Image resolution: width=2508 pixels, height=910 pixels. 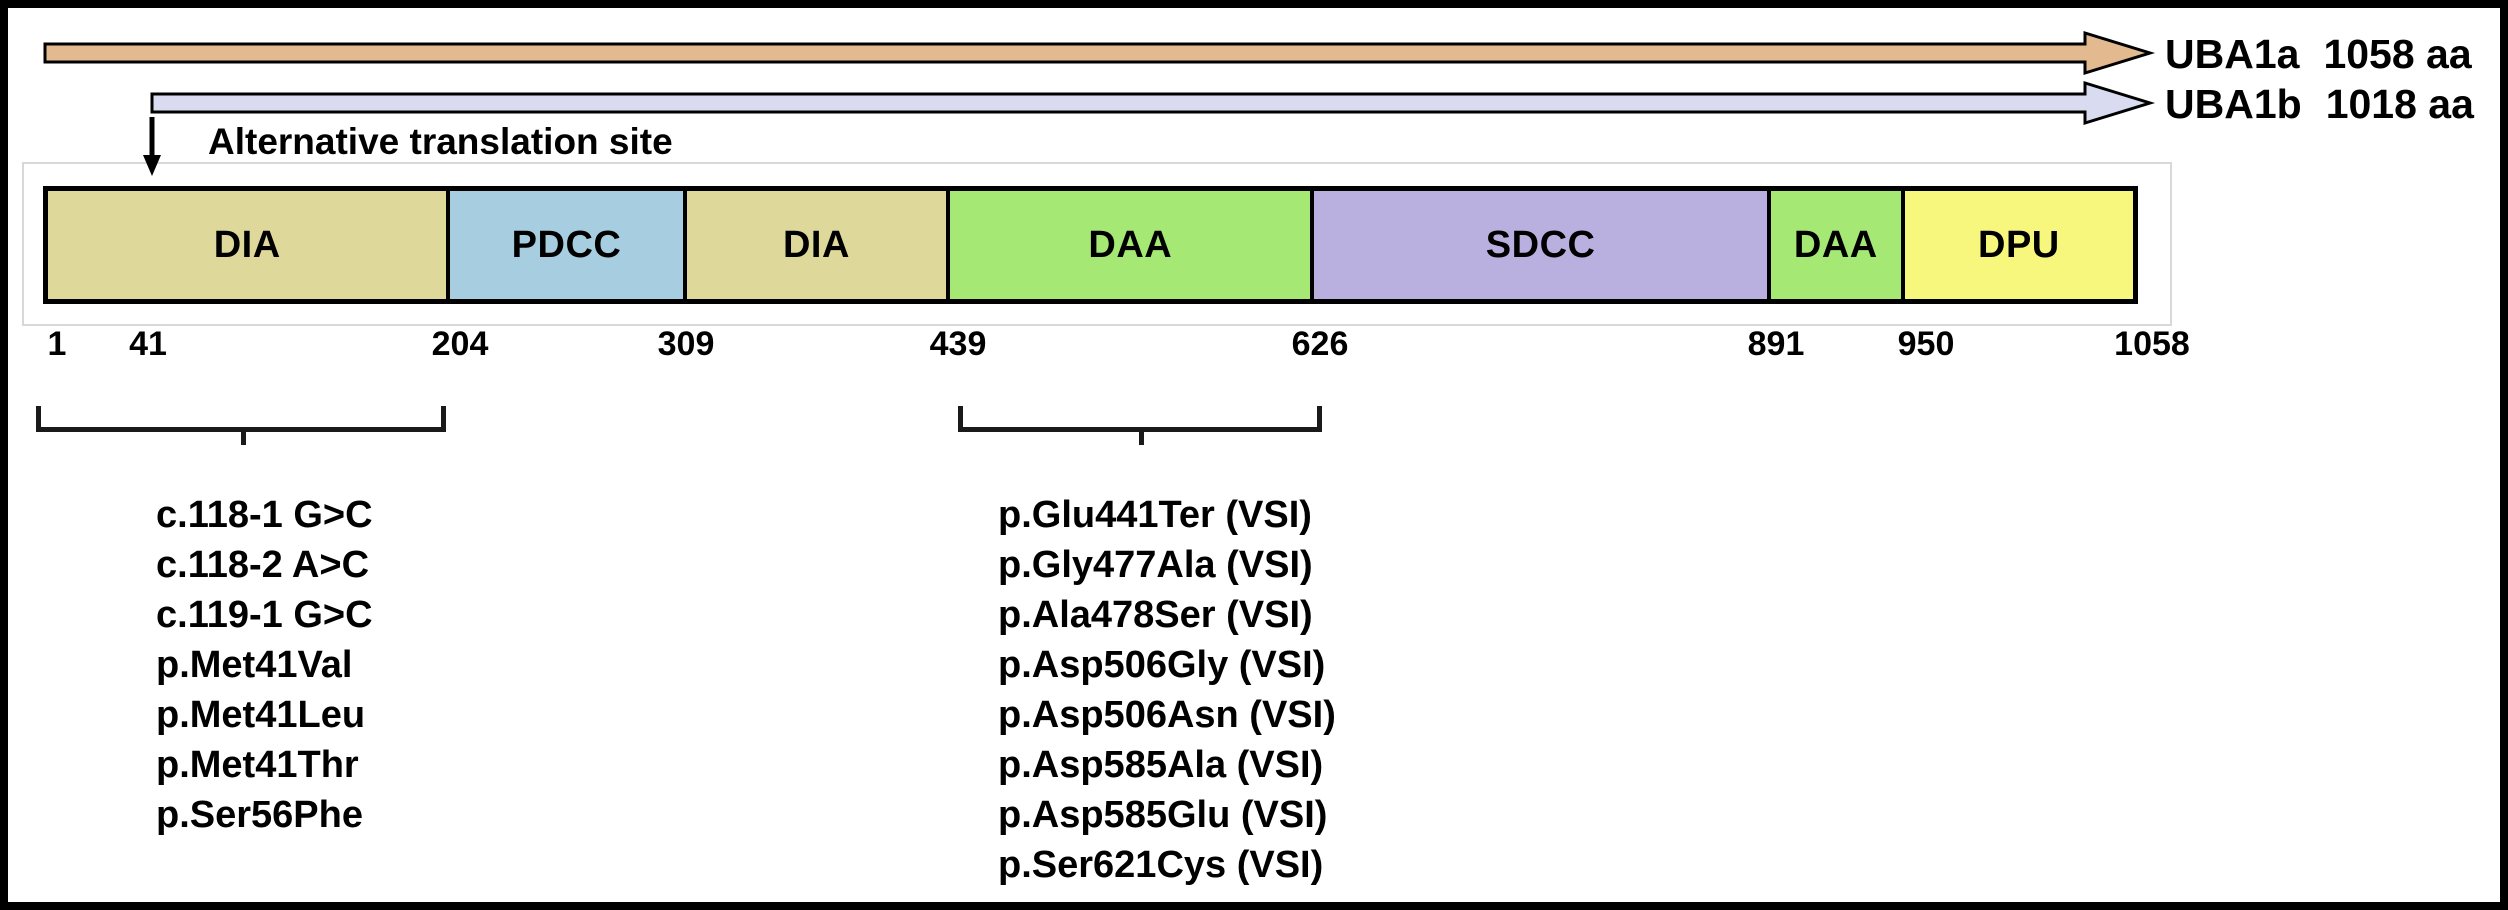 I want to click on domain-label: PDCC, so click(x=566, y=244).